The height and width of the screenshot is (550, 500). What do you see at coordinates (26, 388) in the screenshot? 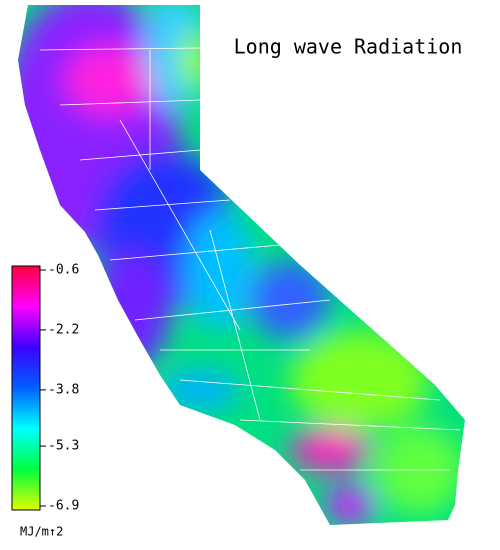
I see `colorbar` at bounding box center [26, 388].